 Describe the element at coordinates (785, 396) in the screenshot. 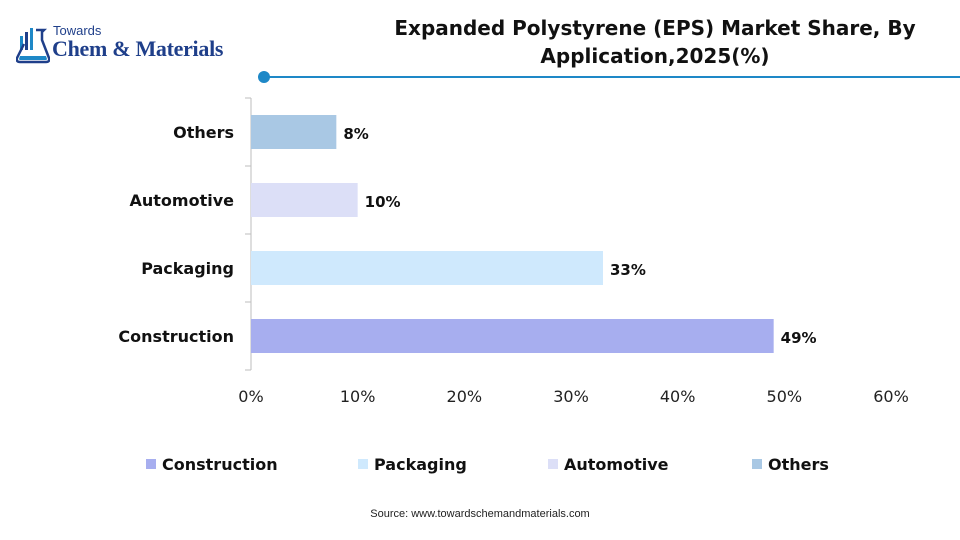

I see `x-tick-label: 50%` at that location.